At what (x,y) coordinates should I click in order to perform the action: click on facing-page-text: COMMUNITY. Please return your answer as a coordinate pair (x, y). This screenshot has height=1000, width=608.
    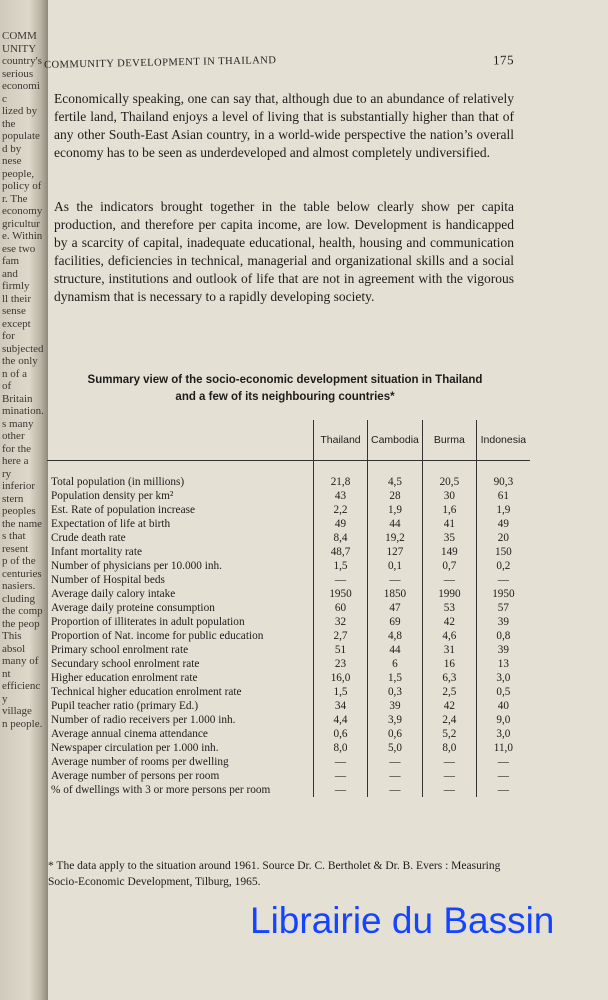
    Looking at the image, I should click on (19, 42).